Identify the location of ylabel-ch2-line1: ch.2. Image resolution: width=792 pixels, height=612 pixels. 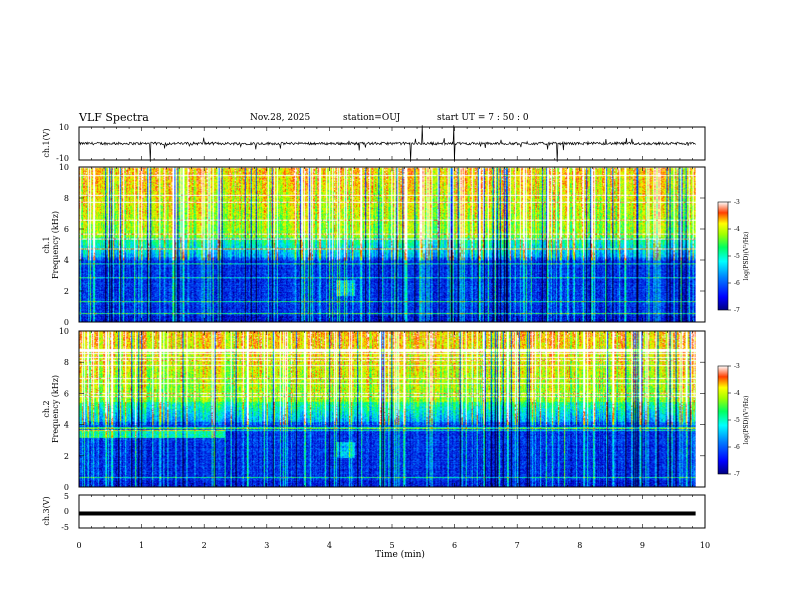
(46, 408).